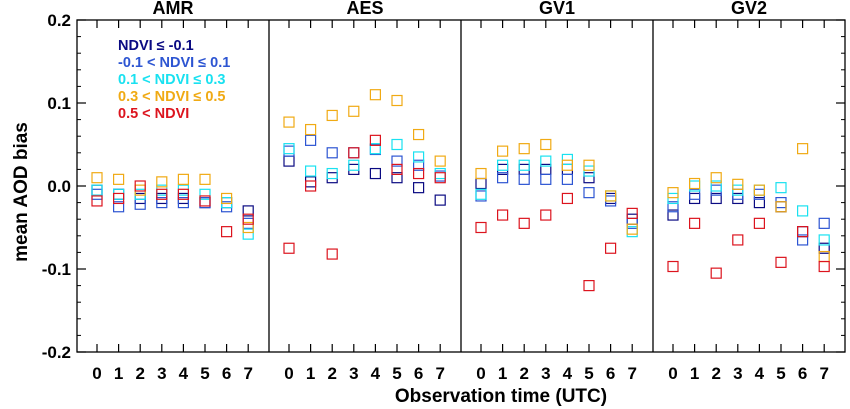 The image size is (850, 409). I want to click on panel-title-amr: AMR, so click(173, 9).